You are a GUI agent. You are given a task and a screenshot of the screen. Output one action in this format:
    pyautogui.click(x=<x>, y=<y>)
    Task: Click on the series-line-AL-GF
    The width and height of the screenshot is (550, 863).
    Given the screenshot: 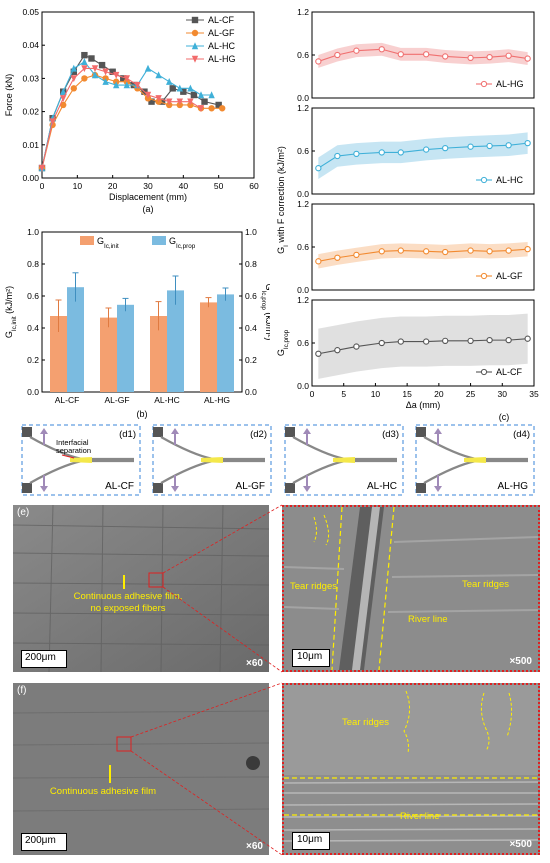 What is the action you would take?
    pyautogui.click(x=132, y=121)
    